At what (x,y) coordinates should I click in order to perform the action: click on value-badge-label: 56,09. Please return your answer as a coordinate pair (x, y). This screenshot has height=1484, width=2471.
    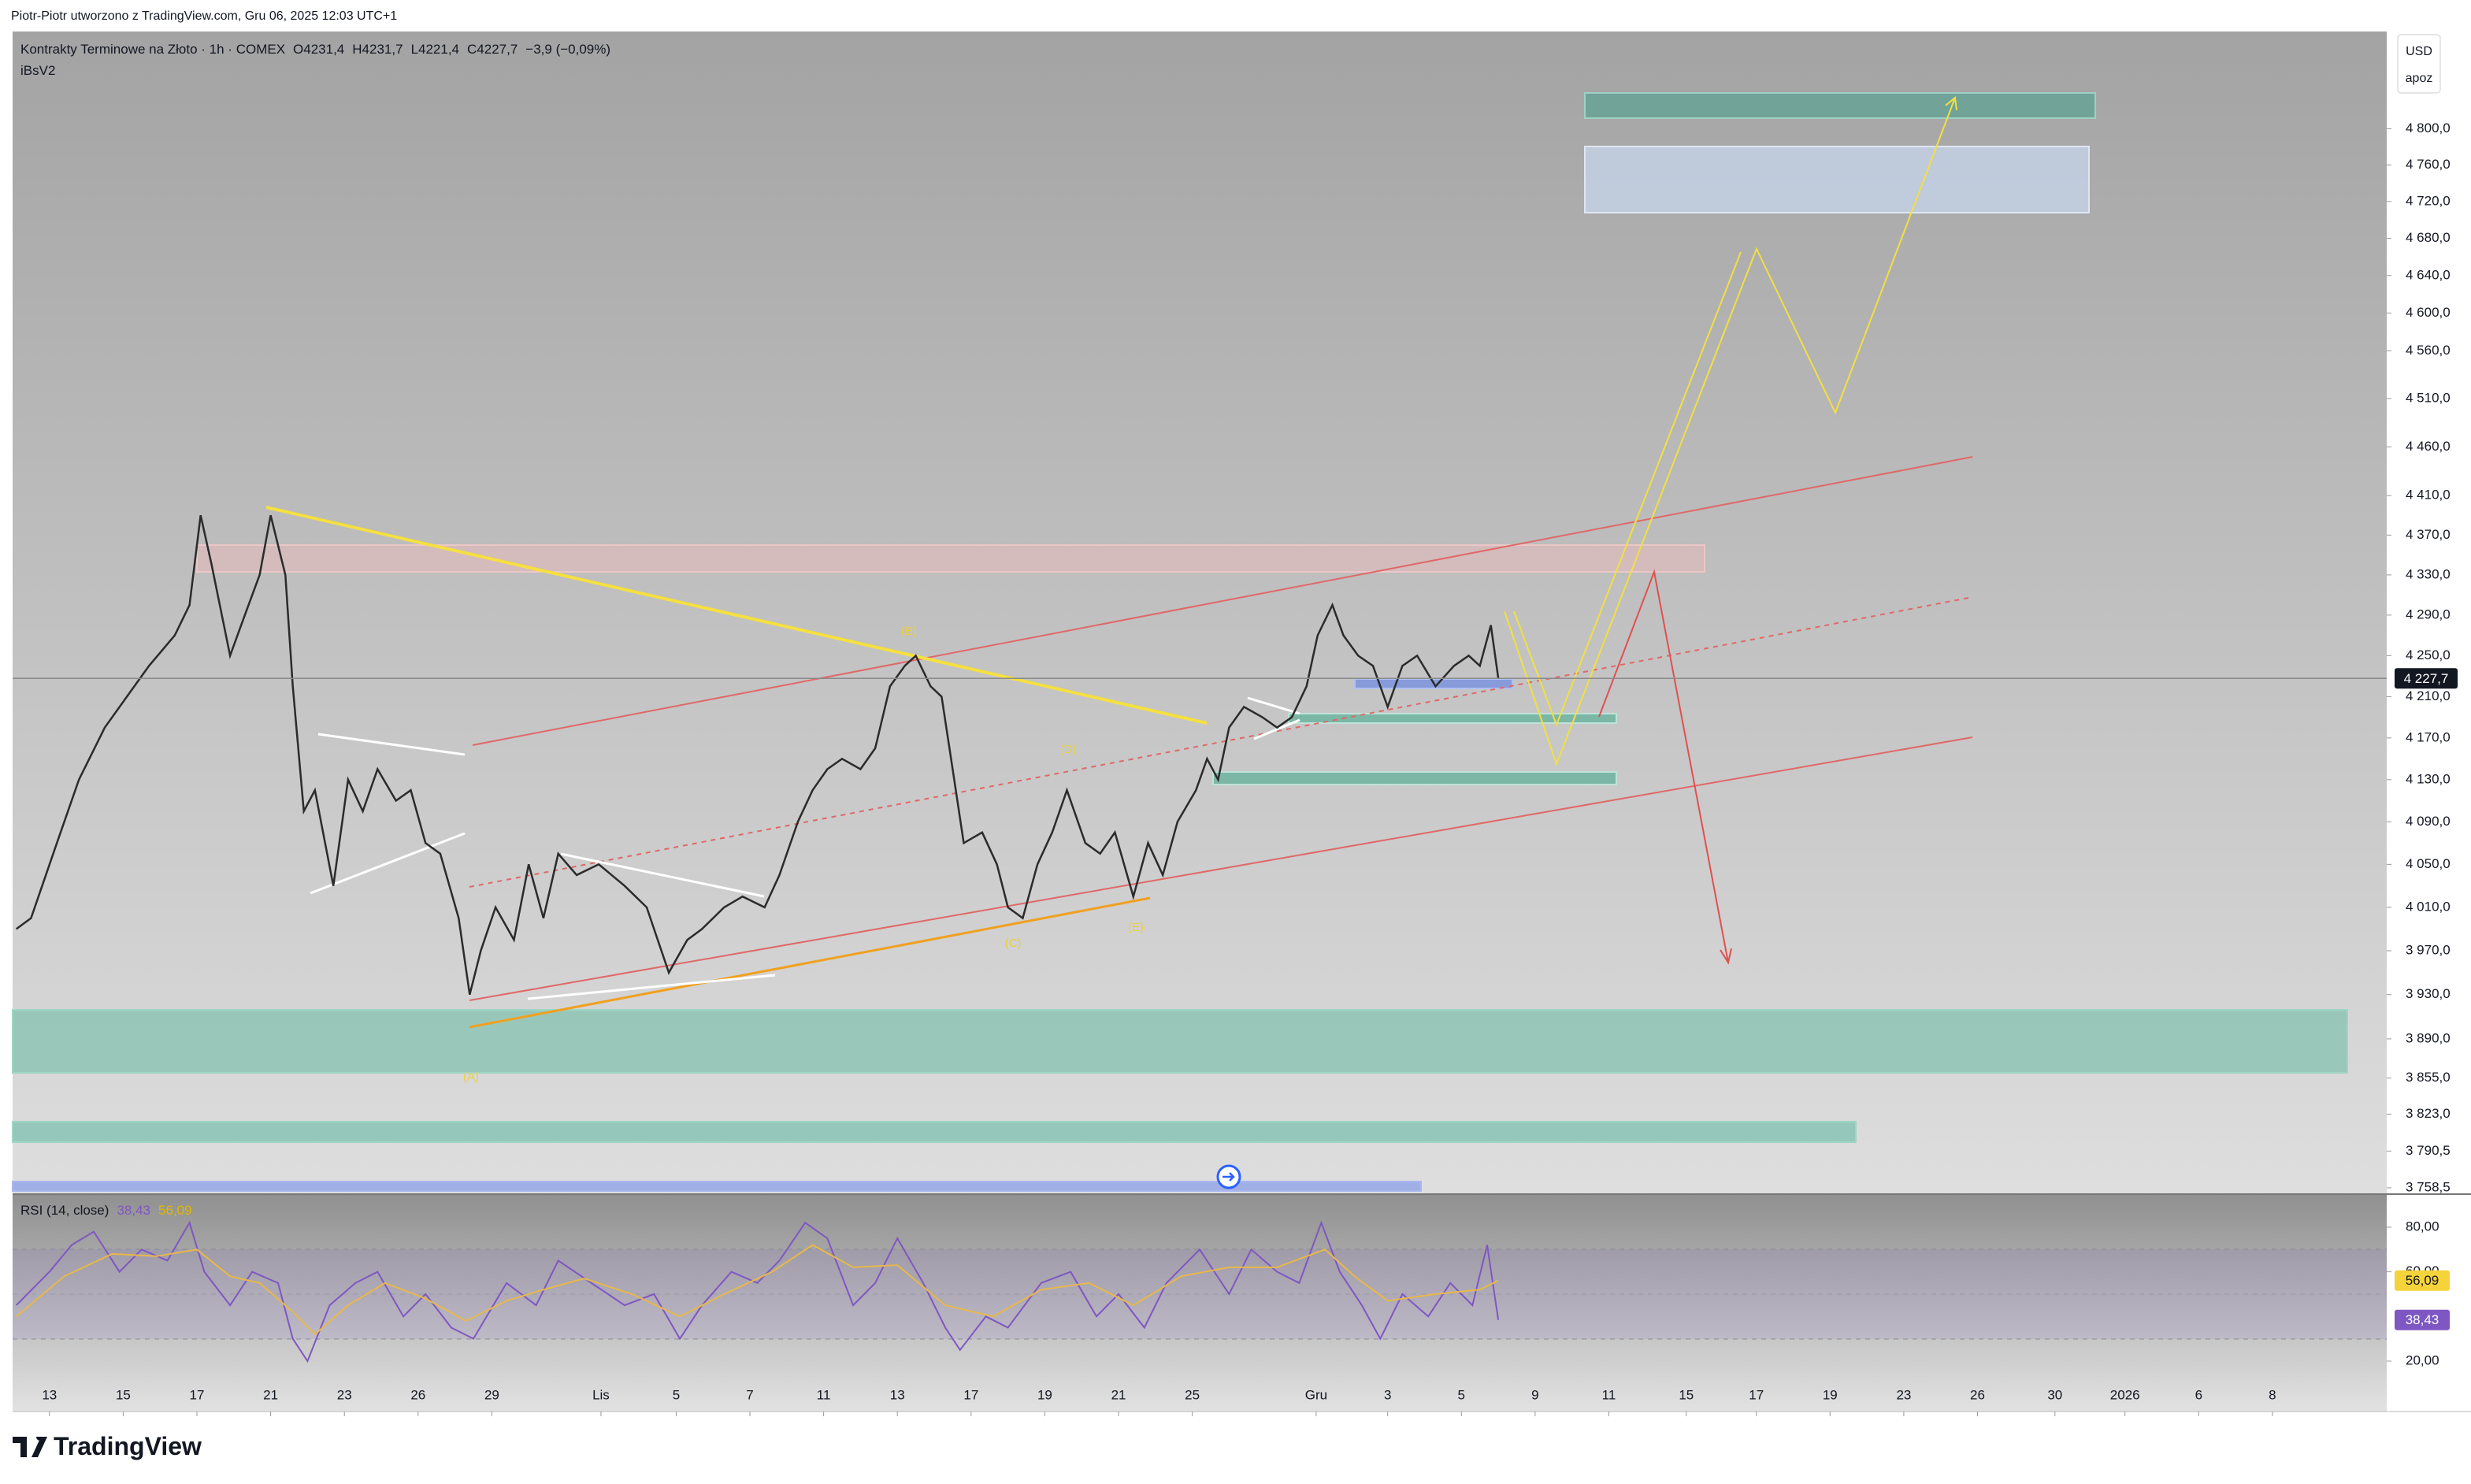
    Looking at the image, I should click on (2422, 1281).